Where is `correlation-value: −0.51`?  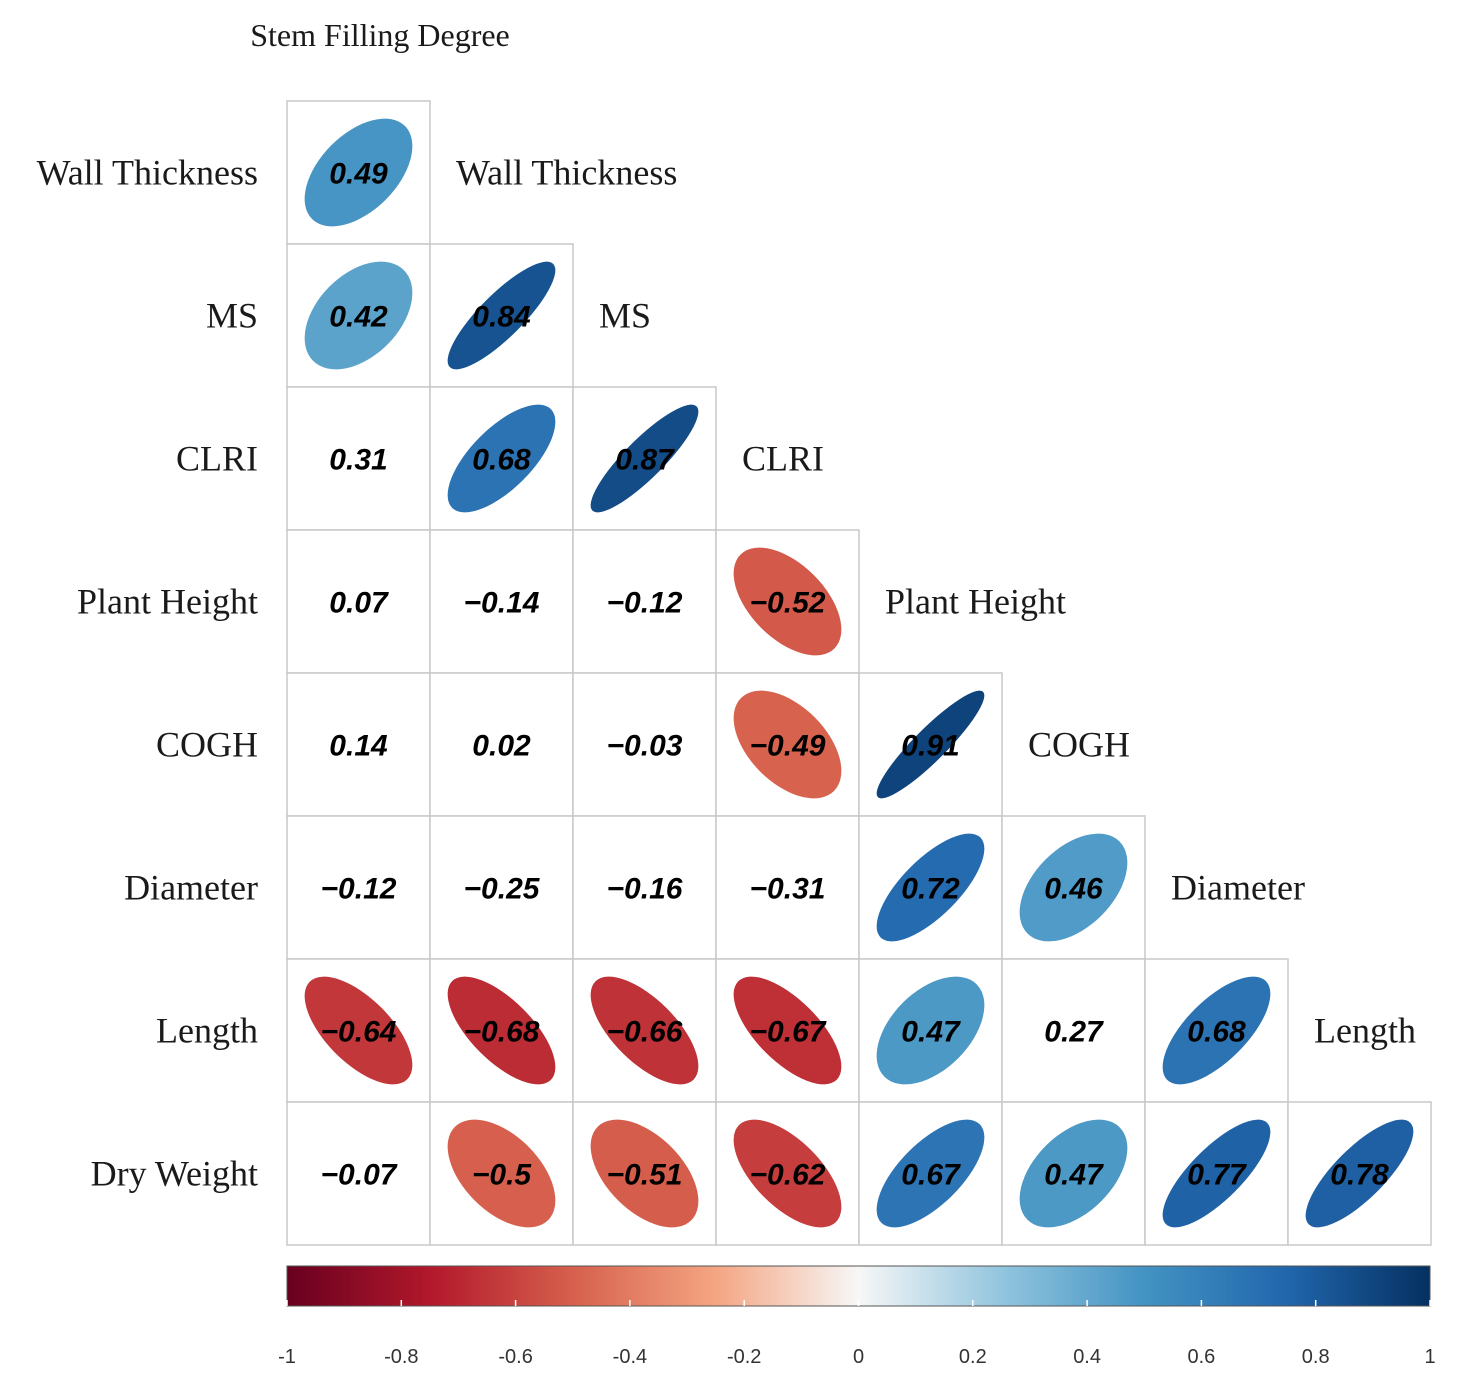 correlation-value: −0.51 is located at coordinates (645, 1175).